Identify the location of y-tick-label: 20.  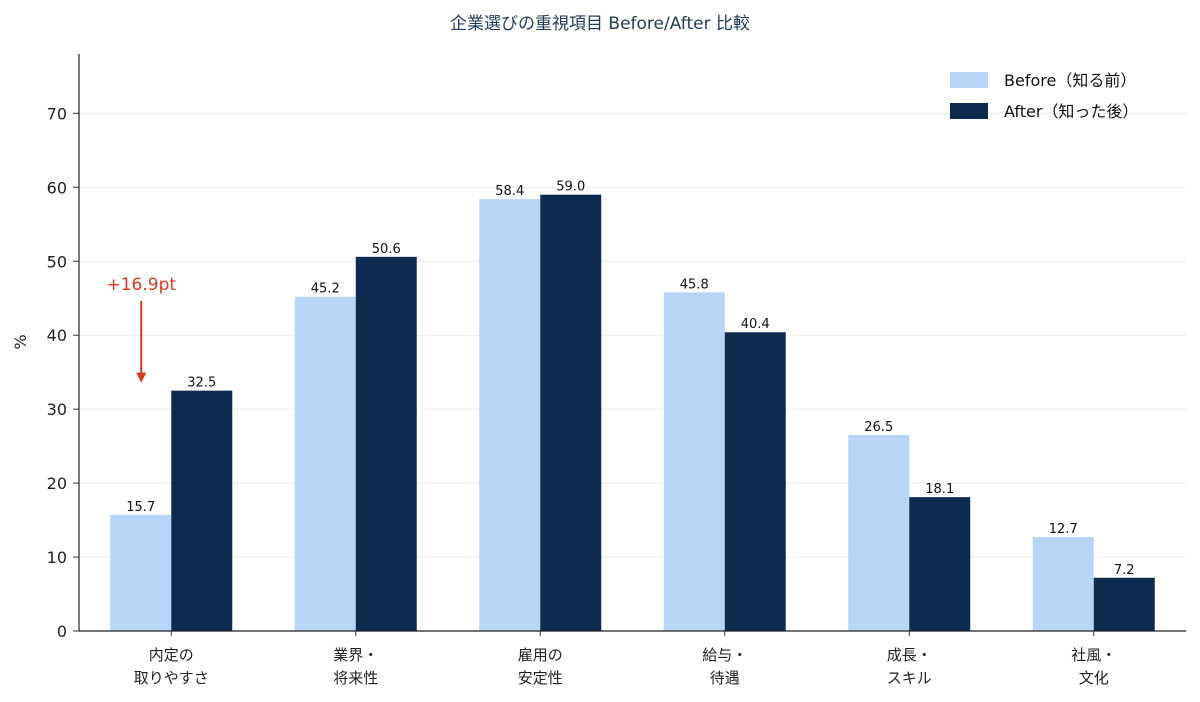
(57, 483).